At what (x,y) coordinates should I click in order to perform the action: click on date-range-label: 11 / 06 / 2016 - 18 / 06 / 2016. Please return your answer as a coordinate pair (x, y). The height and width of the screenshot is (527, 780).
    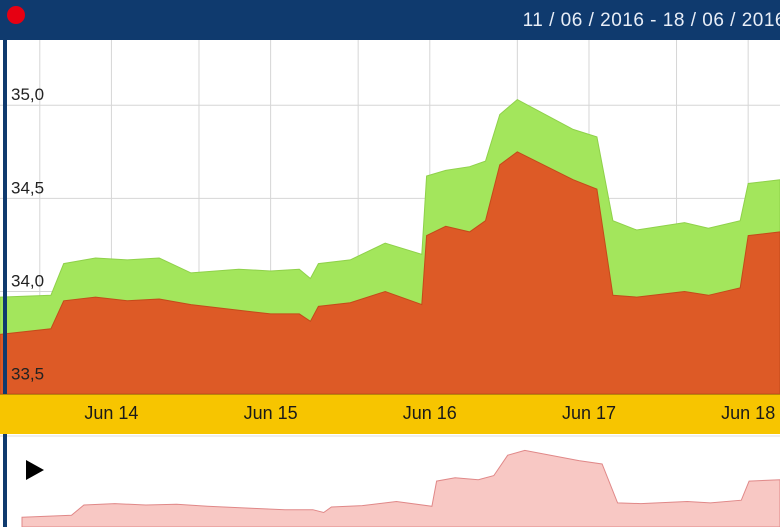
    Looking at the image, I should click on (651, 20).